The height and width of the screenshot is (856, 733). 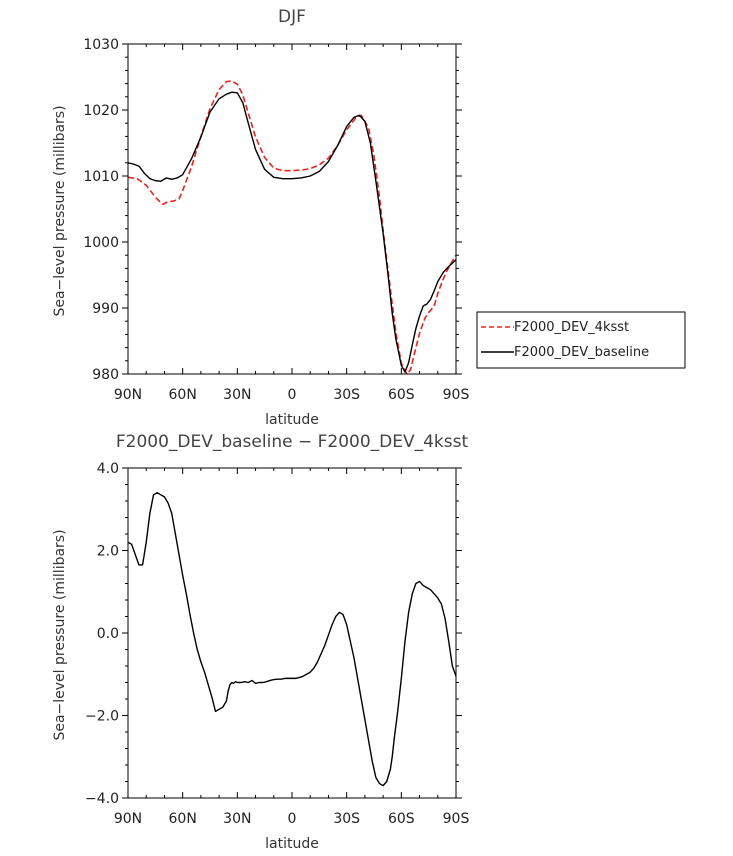 I want to click on series-line-f2000-dev-baseline, so click(x=292, y=232).